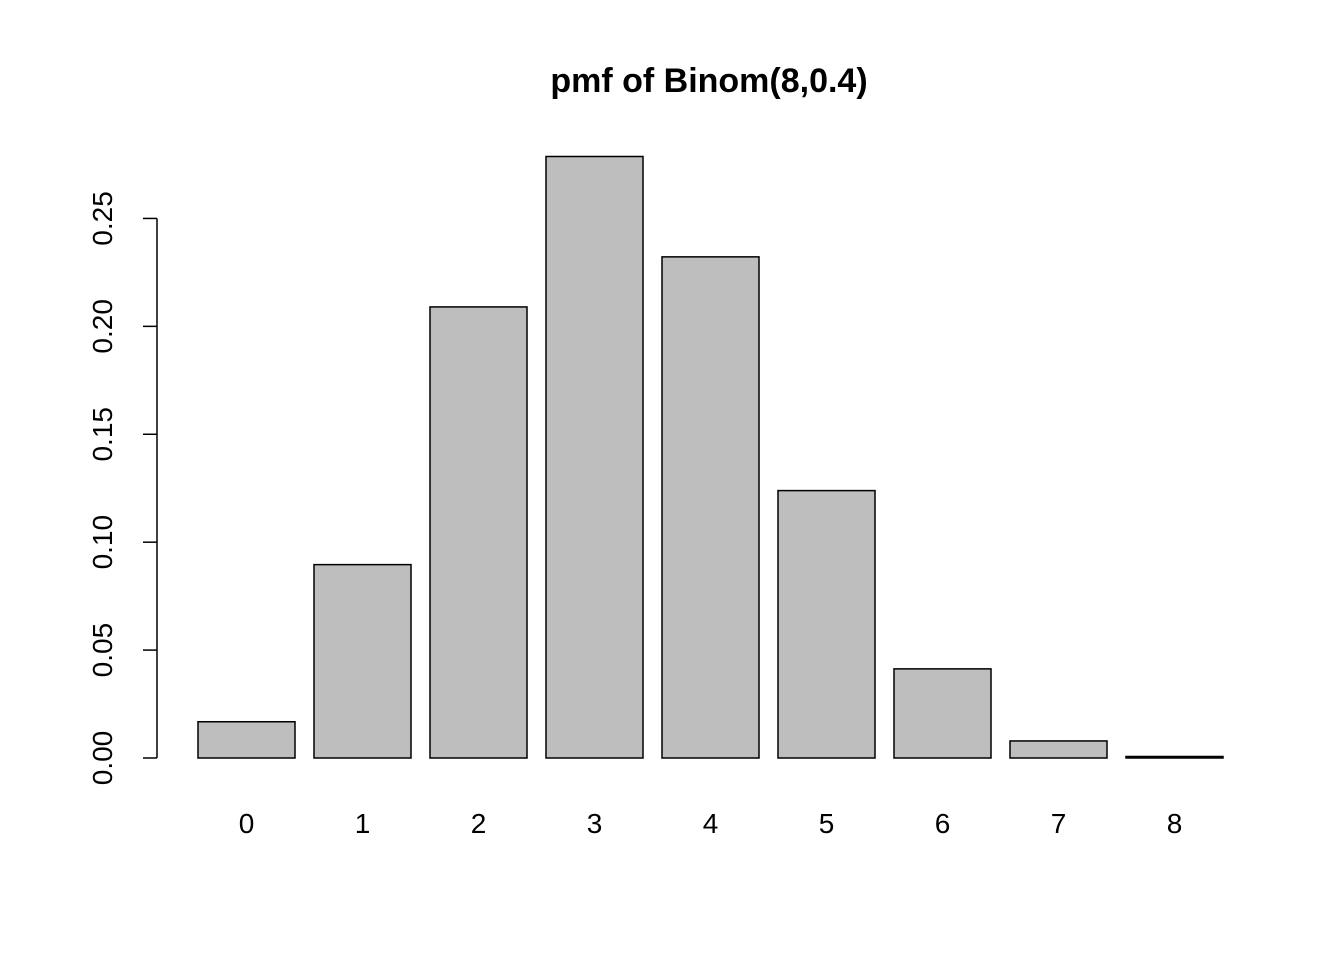 Image resolution: width=1344 pixels, height=960 pixels. I want to click on x-tick-label: 1, so click(363, 823).